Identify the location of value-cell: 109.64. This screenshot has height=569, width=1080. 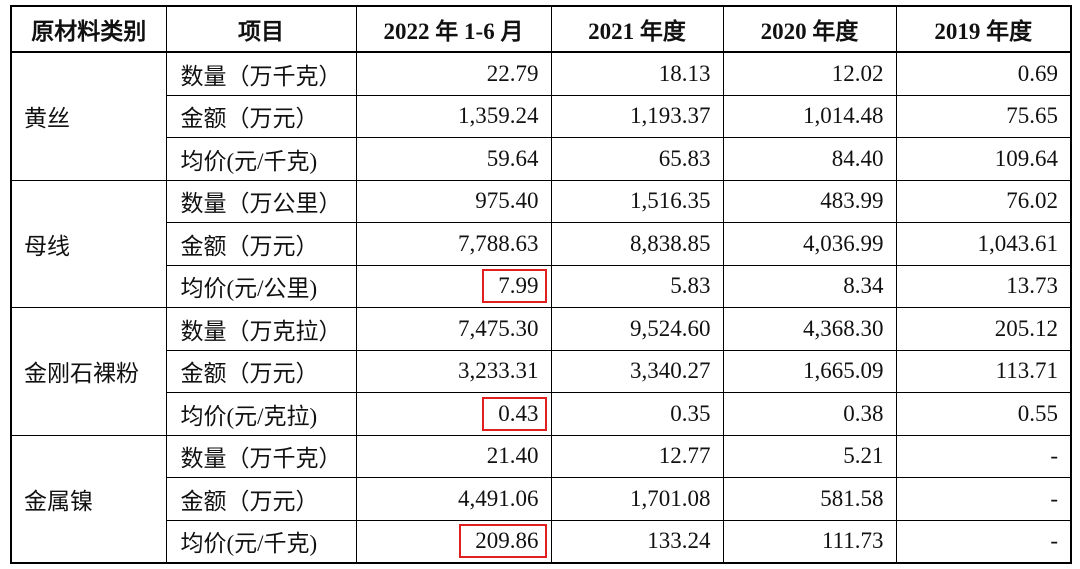
(983, 159).